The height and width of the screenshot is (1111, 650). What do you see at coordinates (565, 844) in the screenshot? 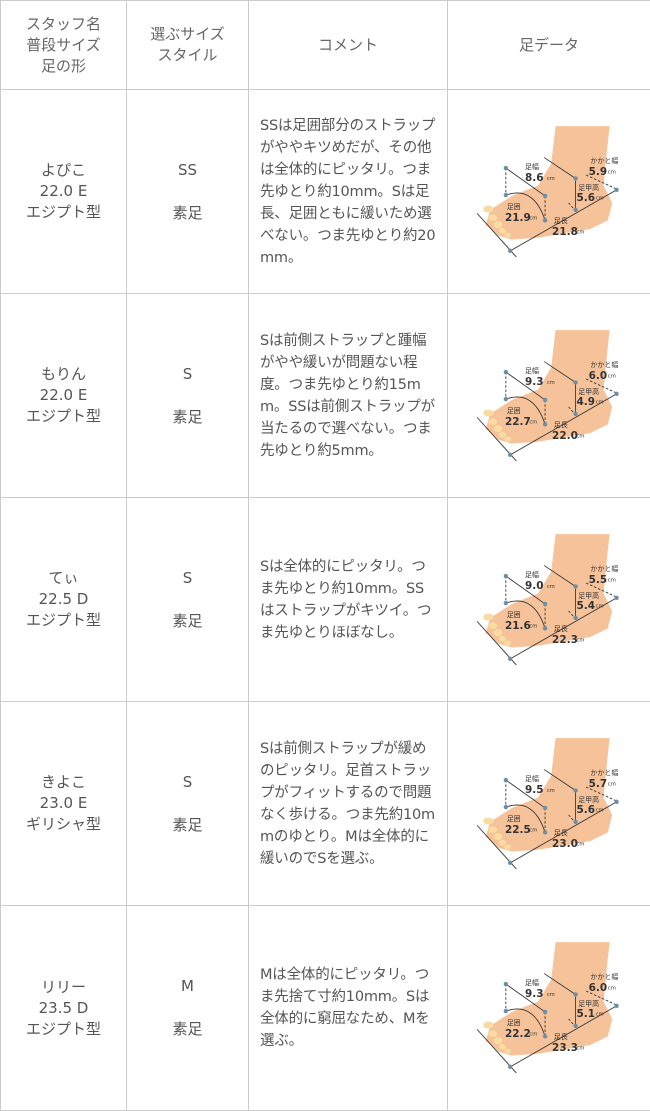
I see `length-value: 23.0` at bounding box center [565, 844].